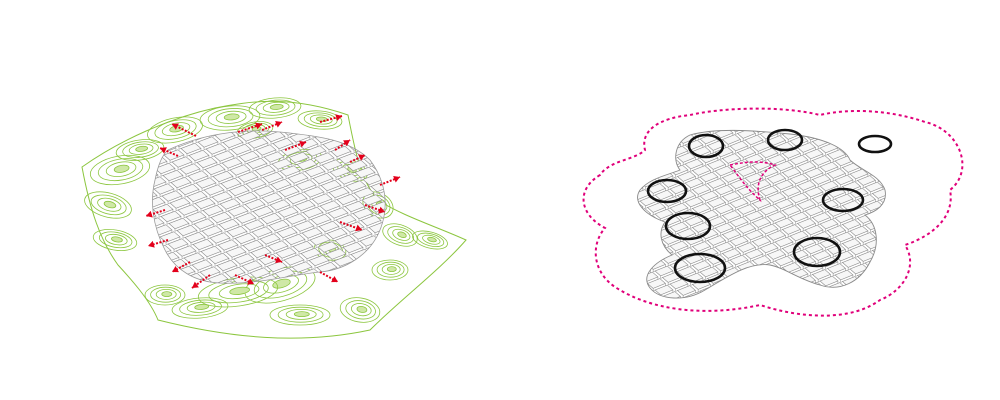 This screenshot has width=1000, height=400. What do you see at coordinates (273, 201) in the screenshot?
I see `expansion-arrows` at bounding box center [273, 201].